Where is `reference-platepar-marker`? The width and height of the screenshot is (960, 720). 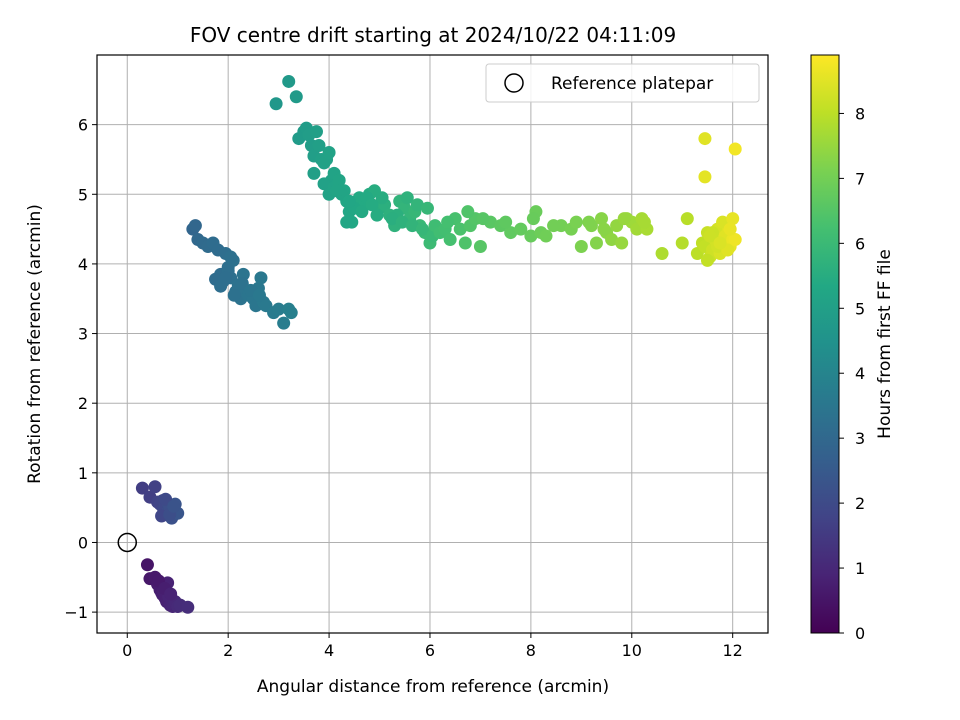
reference-platepar-marker is located at coordinates (127, 542).